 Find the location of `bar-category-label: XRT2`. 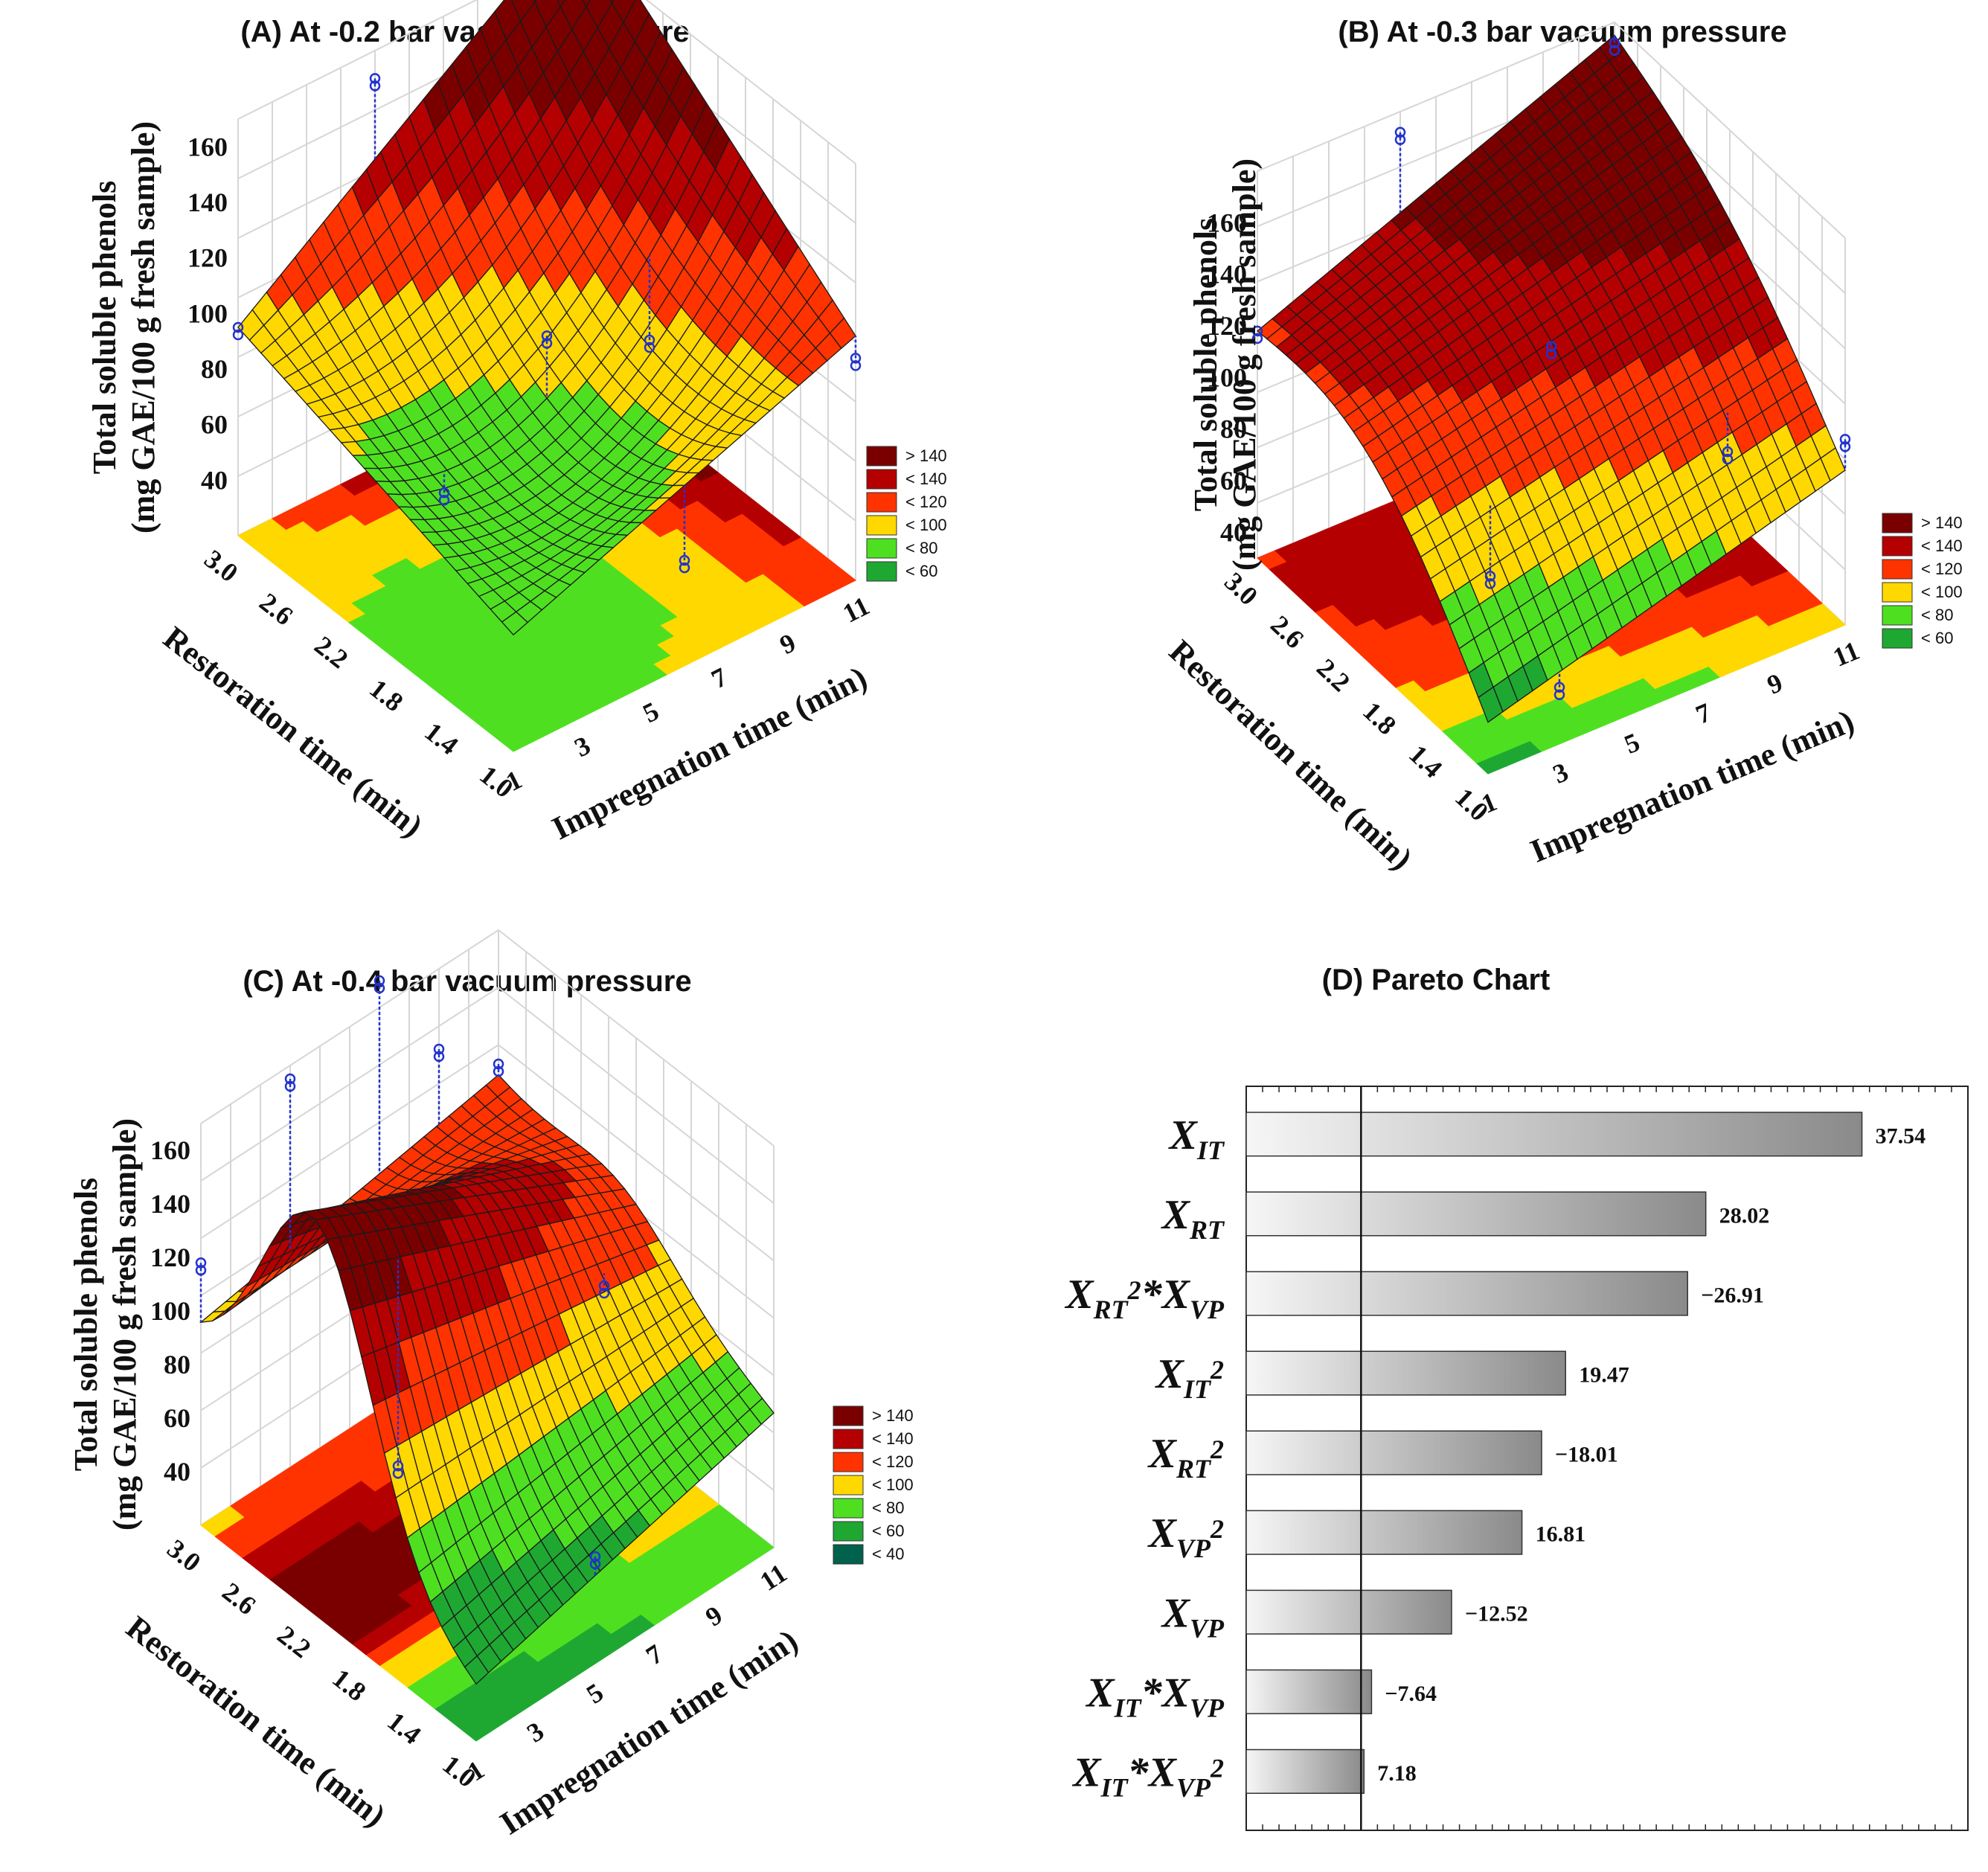

bar-category-label: XRT2 is located at coordinates (1185, 1458).